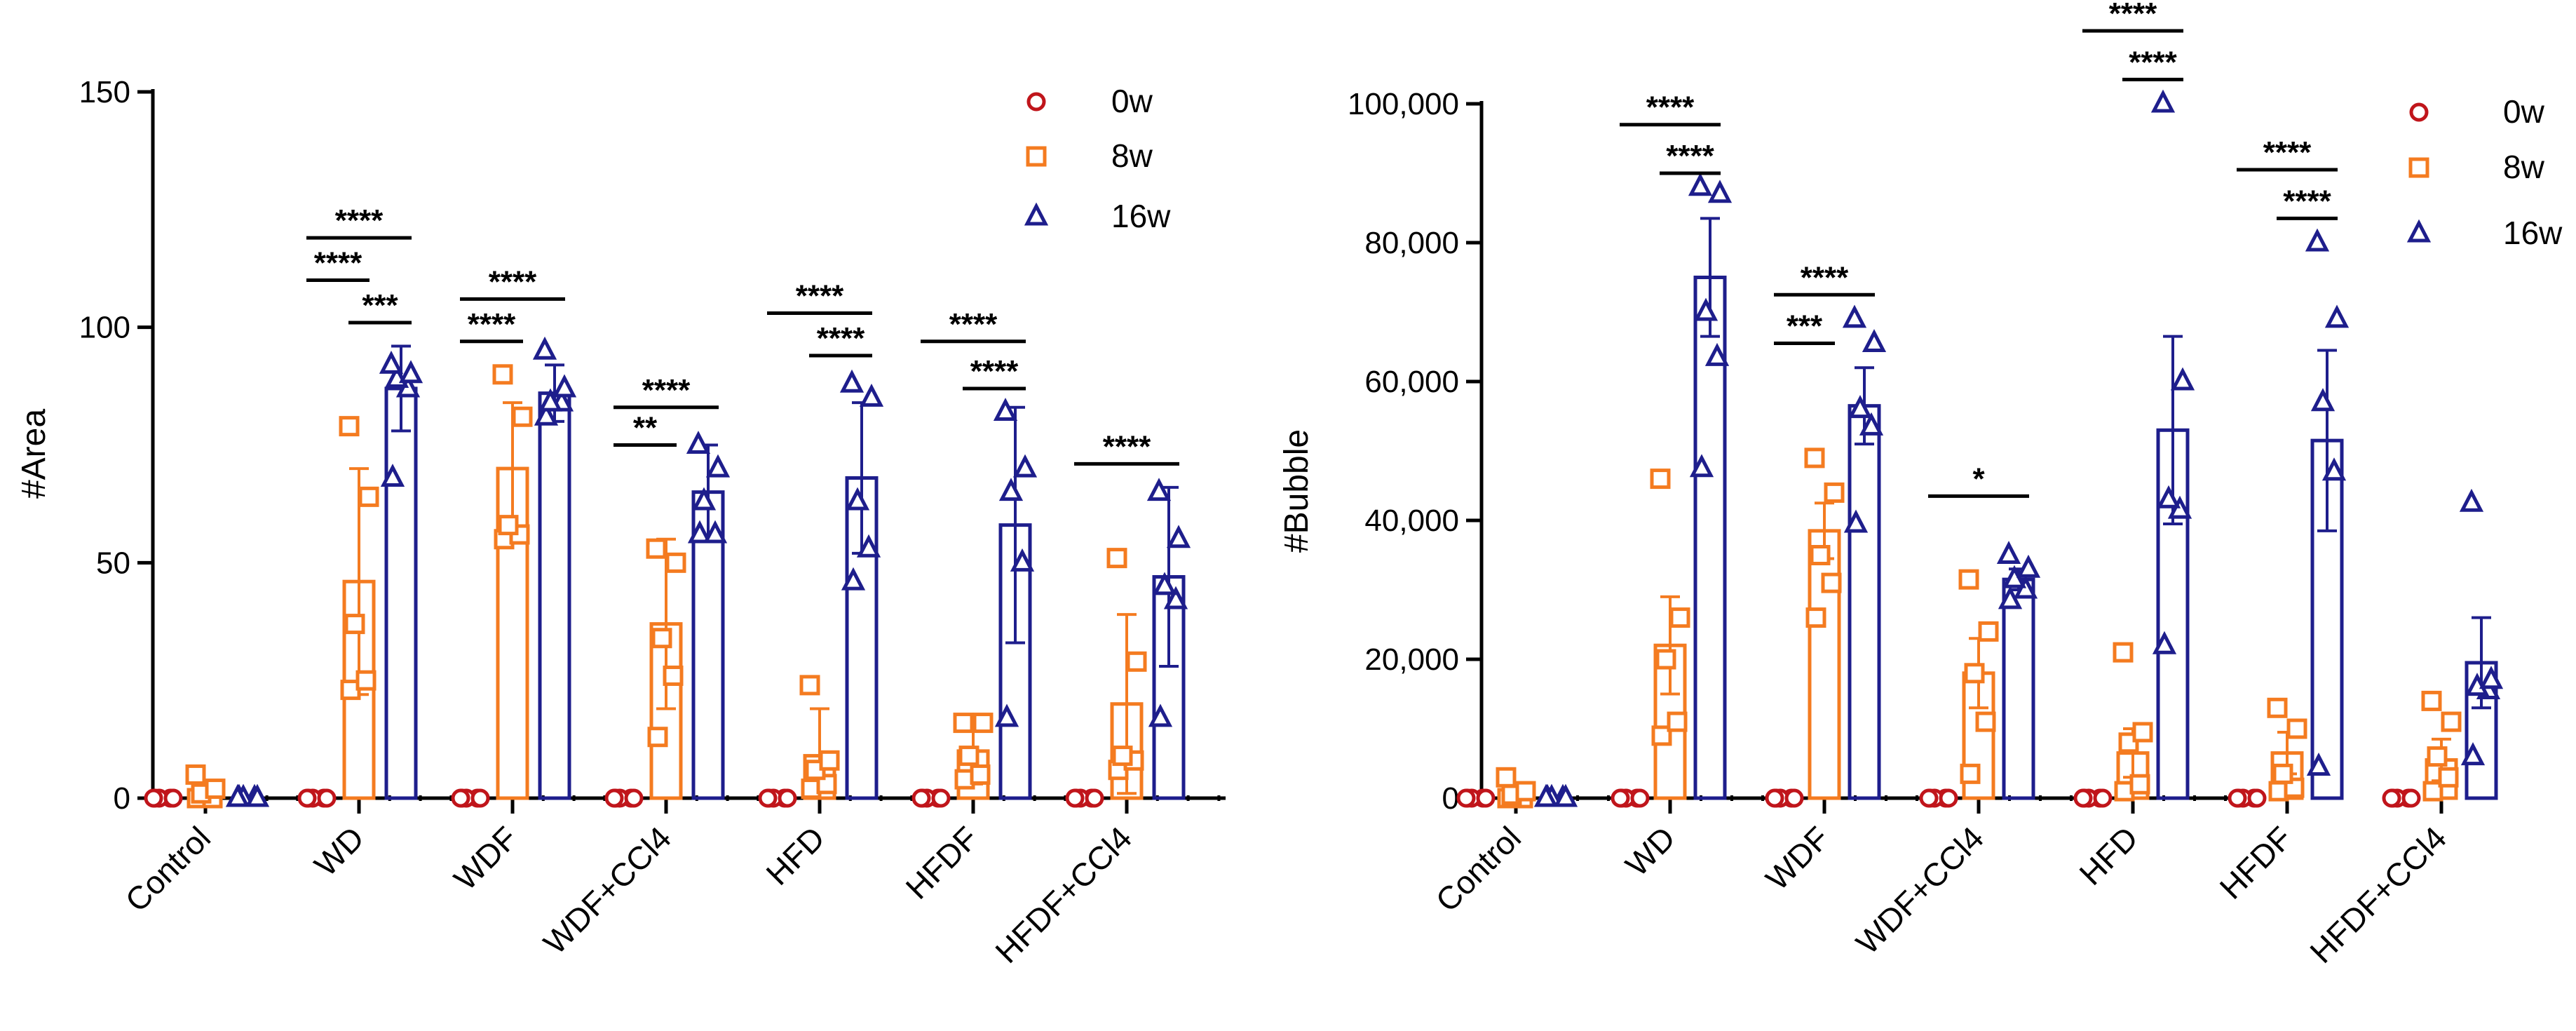 The image size is (2576, 1031). Describe the element at coordinates (1411, 382) in the screenshot. I see `y-tick-label: 60,000` at that location.